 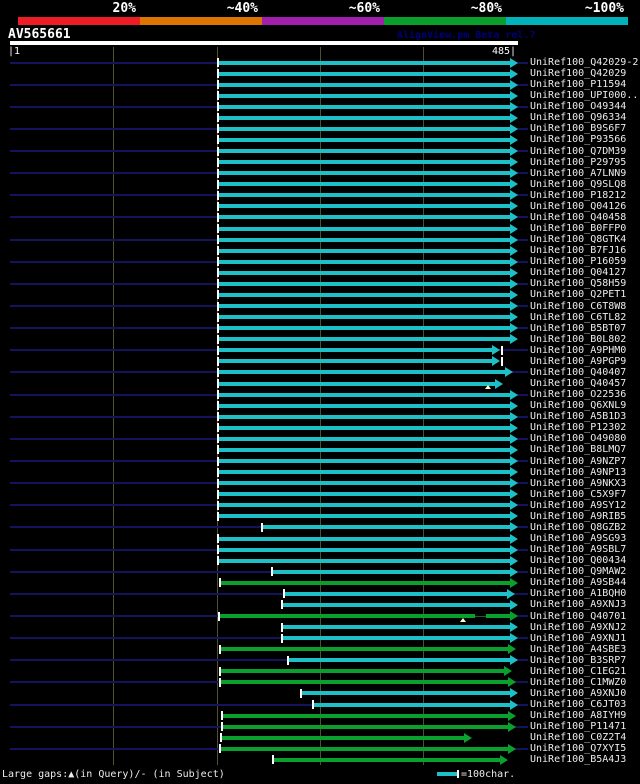 I want to click on alignment-row: UniRef100_B0L802, so click(x=320, y=339).